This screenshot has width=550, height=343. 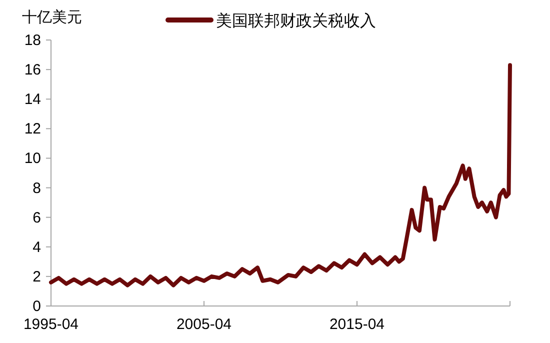 I want to click on y-tick-label: 18, so click(x=32, y=40).